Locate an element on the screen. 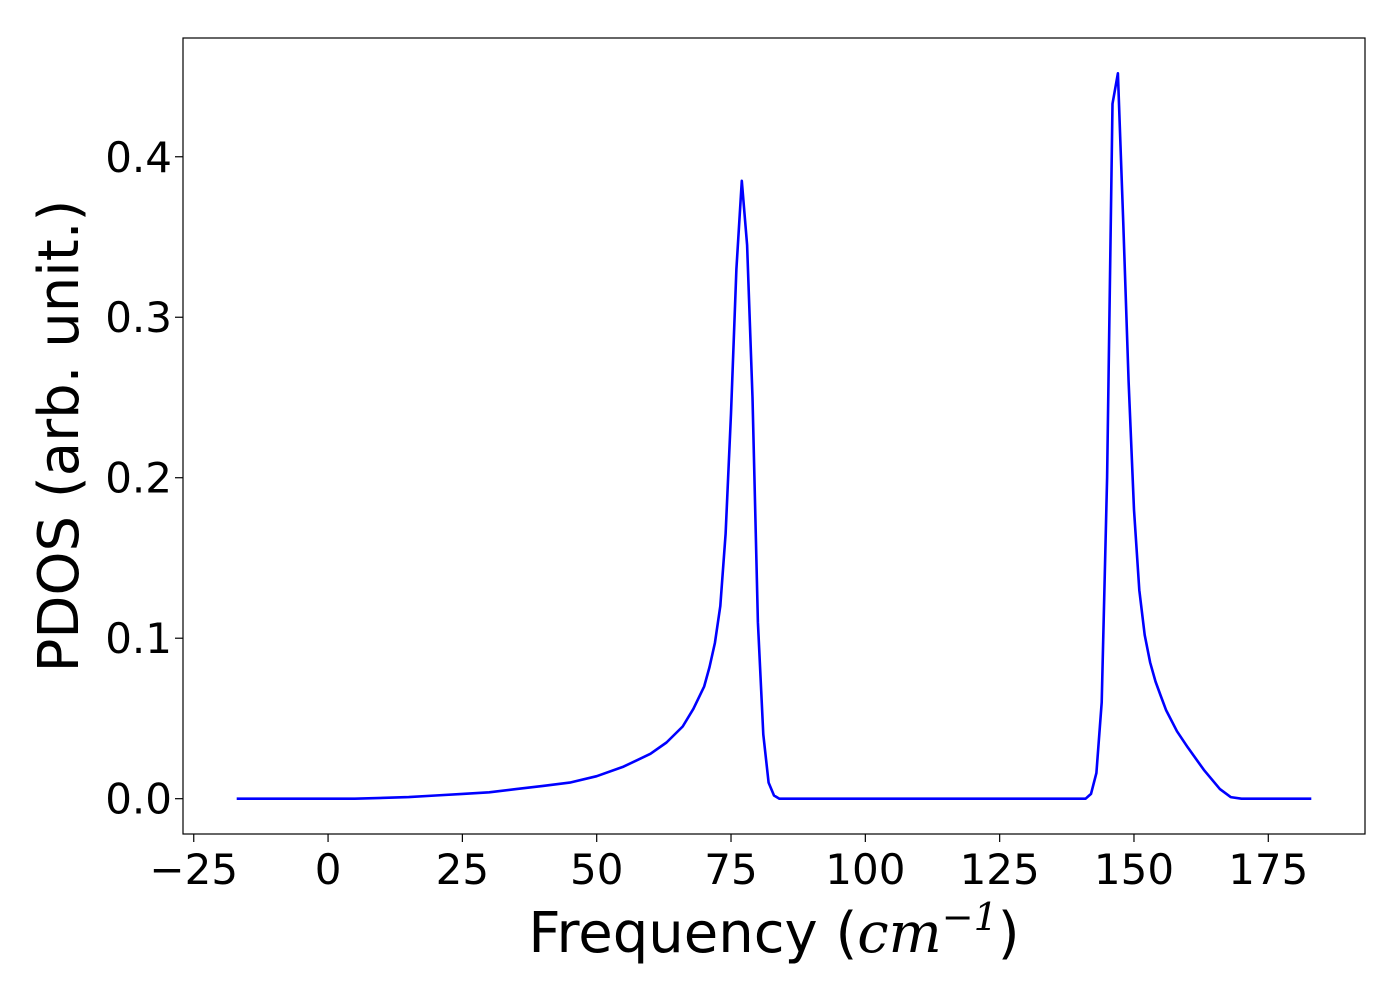 The image size is (1400, 1000). x-axis-title: Frequency (cm−1) is located at coordinates (773, 930).